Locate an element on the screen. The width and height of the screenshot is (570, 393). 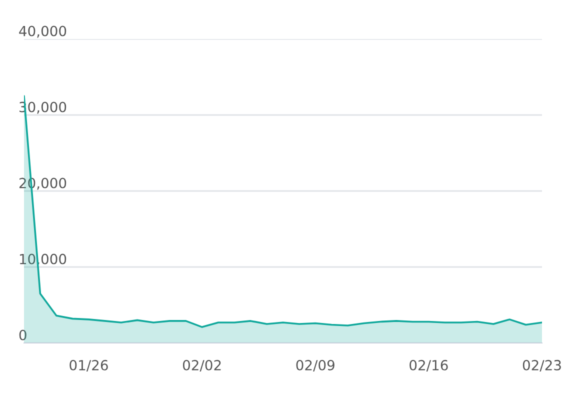
y-tick-label: 40,000 is located at coordinates (42, 32).